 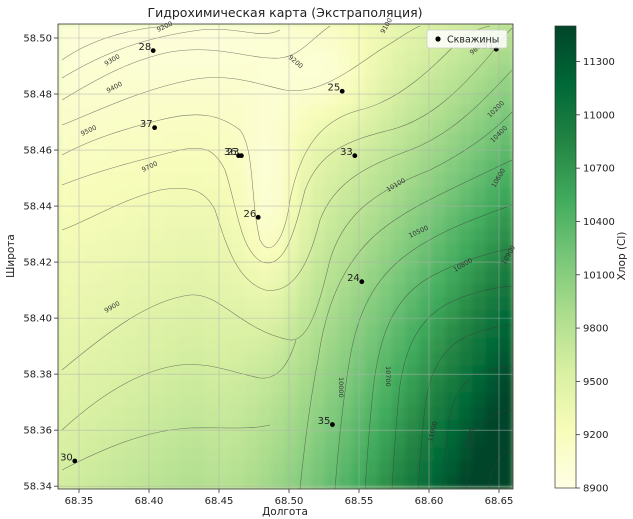 What do you see at coordinates (362, 282) in the screenshot?
I see `well-marker` at bounding box center [362, 282].